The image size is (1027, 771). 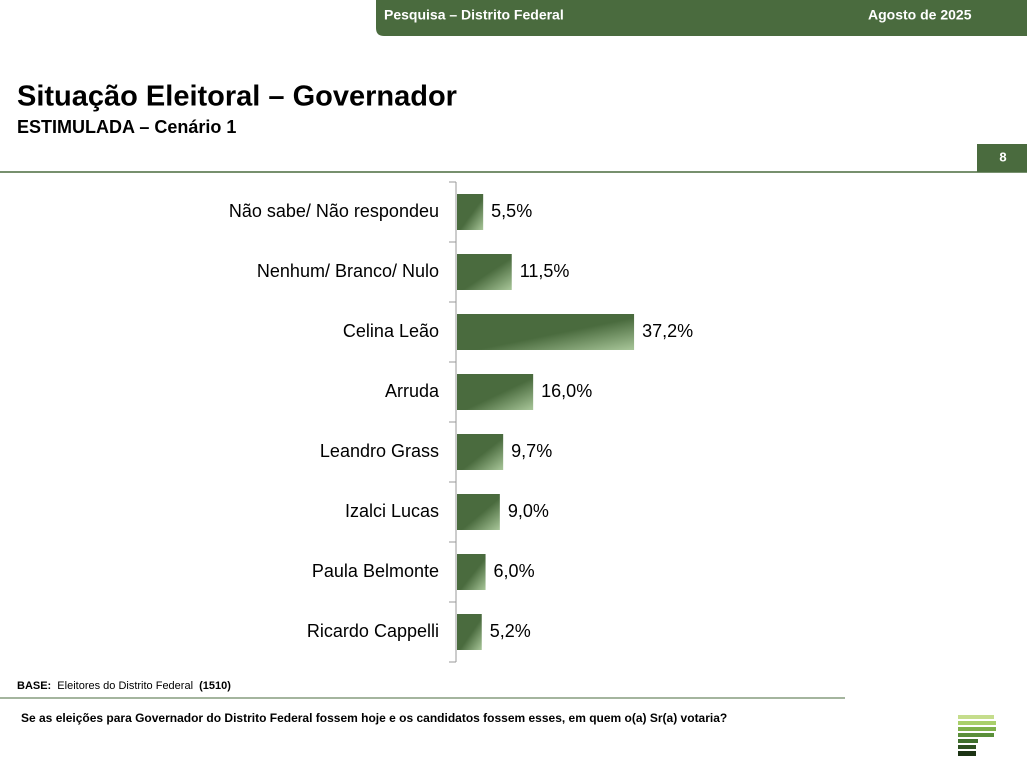 What do you see at coordinates (545, 271) in the screenshot?
I see `value-label: 11,5%` at bounding box center [545, 271].